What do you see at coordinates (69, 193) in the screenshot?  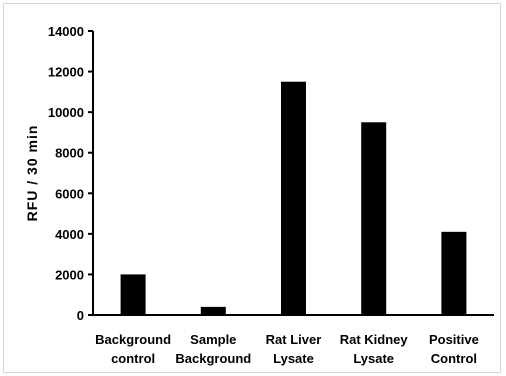 I see `y-tick-label: 6000` at bounding box center [69, 193].